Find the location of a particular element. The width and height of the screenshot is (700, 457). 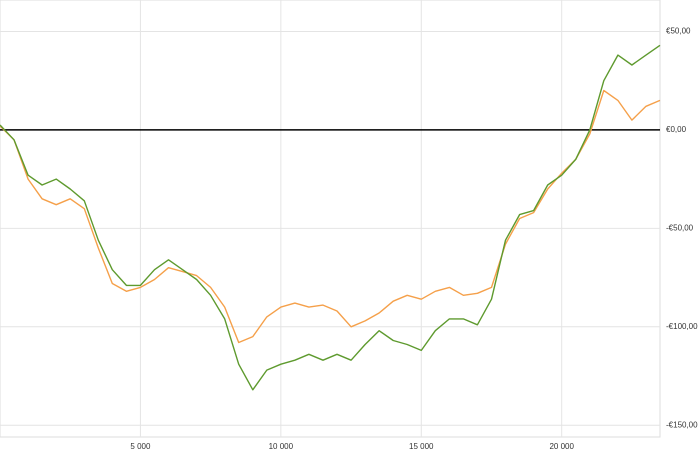

x-tick-label: 5 000 is located at coordinates (140, 446).